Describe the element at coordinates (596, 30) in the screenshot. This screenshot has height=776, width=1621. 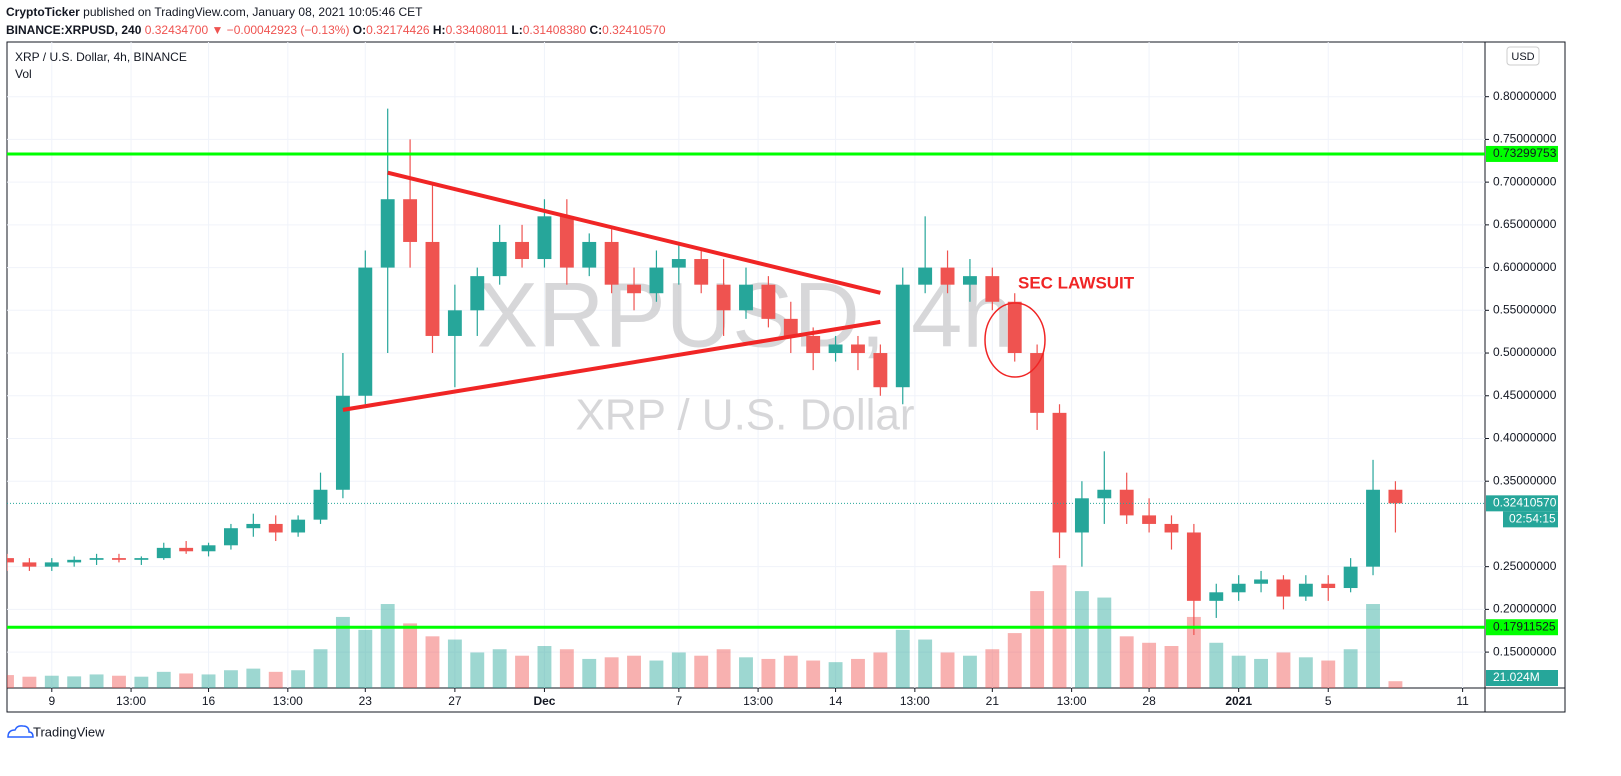
I see `c-label: C:` at that location.